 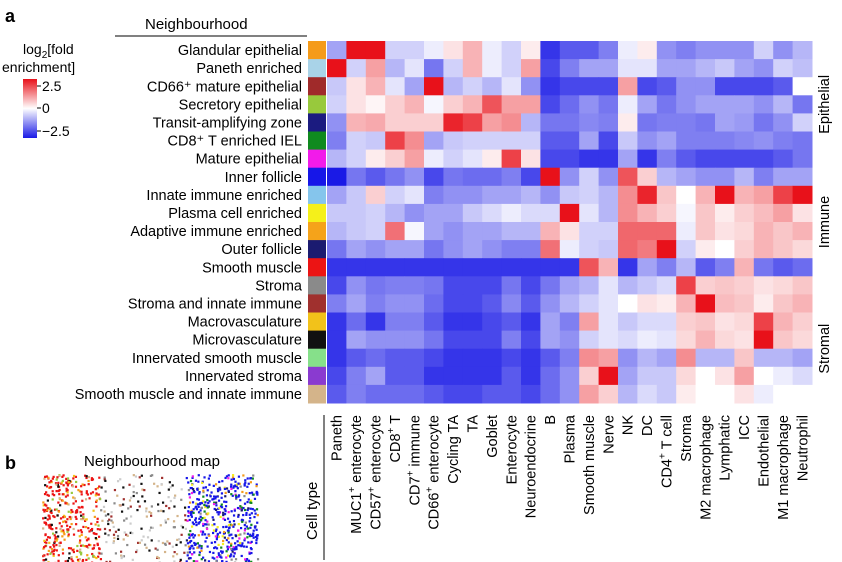 I want to click on group-label: Immune, so click(x=825, y=222).